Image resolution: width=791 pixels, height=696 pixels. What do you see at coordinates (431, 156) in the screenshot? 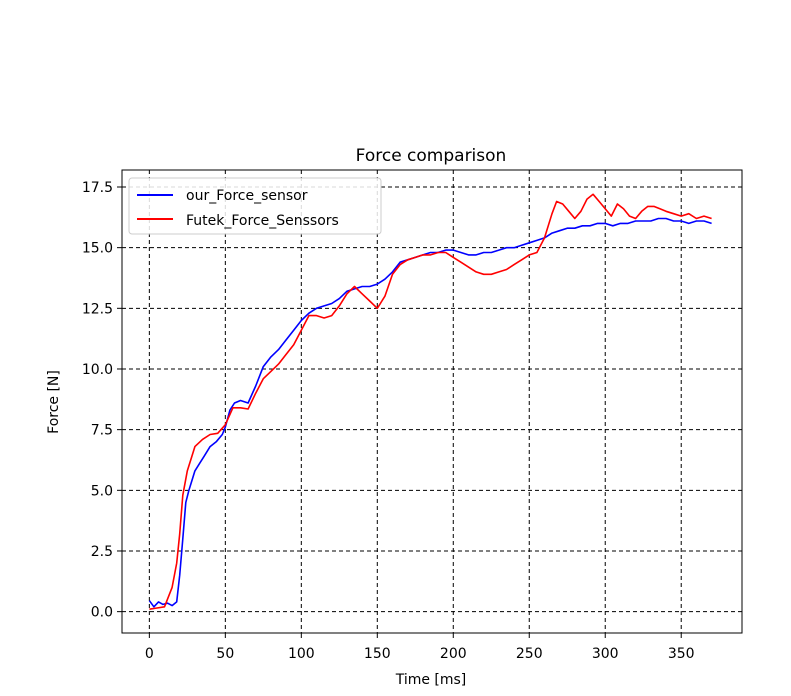
I see `chart-title: Force comparison` at bounding box center [431, 156].